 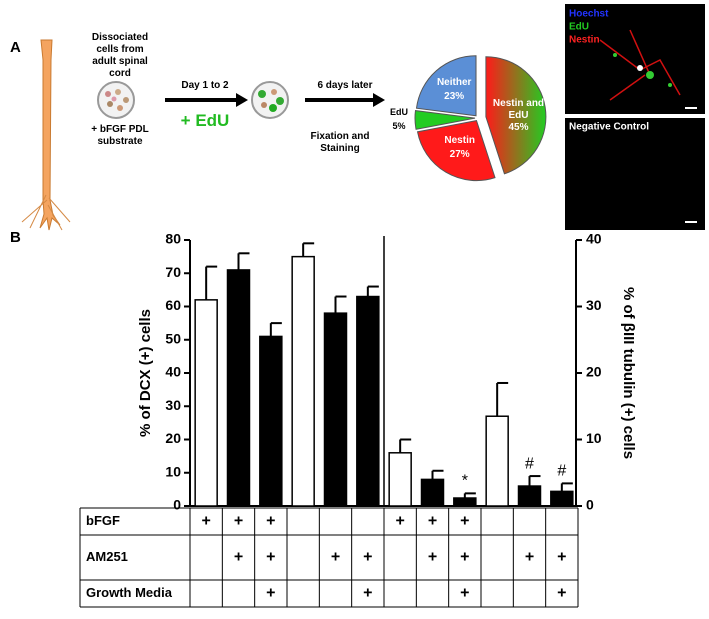 What do you see at coordinates (173, 338) in the screenshot?
I see `y-tick-label: 50` at bounding box center [173, 338].